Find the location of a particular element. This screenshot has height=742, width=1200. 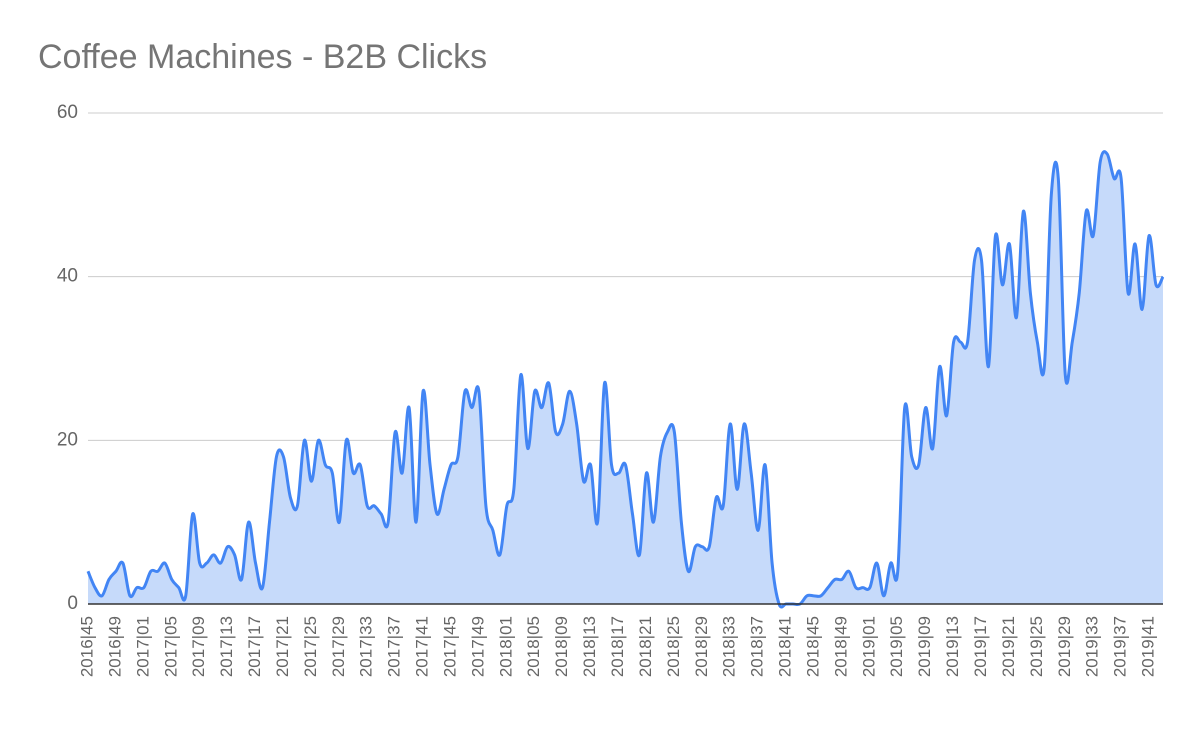

y-tick-label: 40 is located at coordinates (67, 276).